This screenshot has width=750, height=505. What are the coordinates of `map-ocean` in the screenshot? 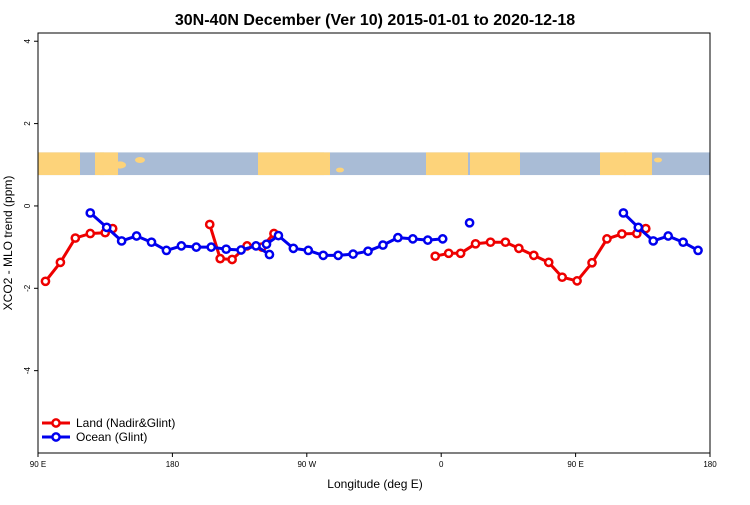 It's located at (374, 164).